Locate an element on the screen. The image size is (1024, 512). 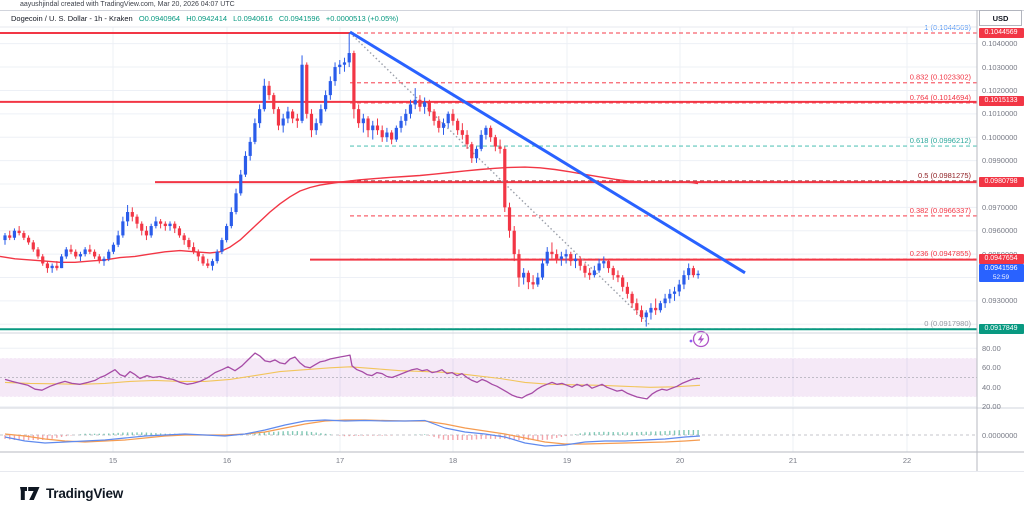
time-tick-label: 16 is located at coordinates (227, 460).